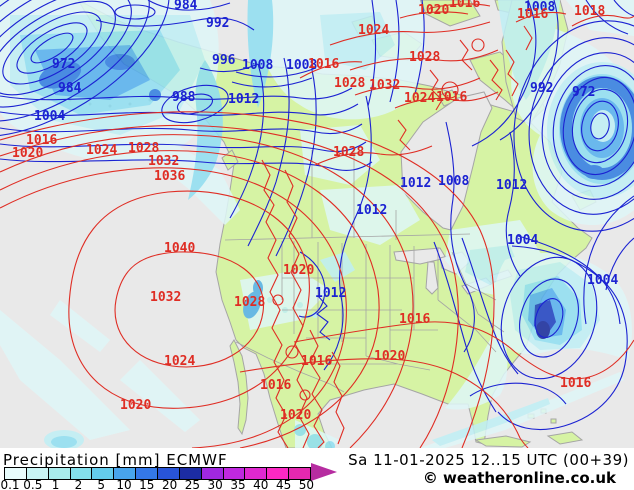 This screenshot has height=490, width=634. What do you see at coordinates (55, 484) in the screenshot?
I see `scale-tick-label: 1` at bounding box center [55, 484].